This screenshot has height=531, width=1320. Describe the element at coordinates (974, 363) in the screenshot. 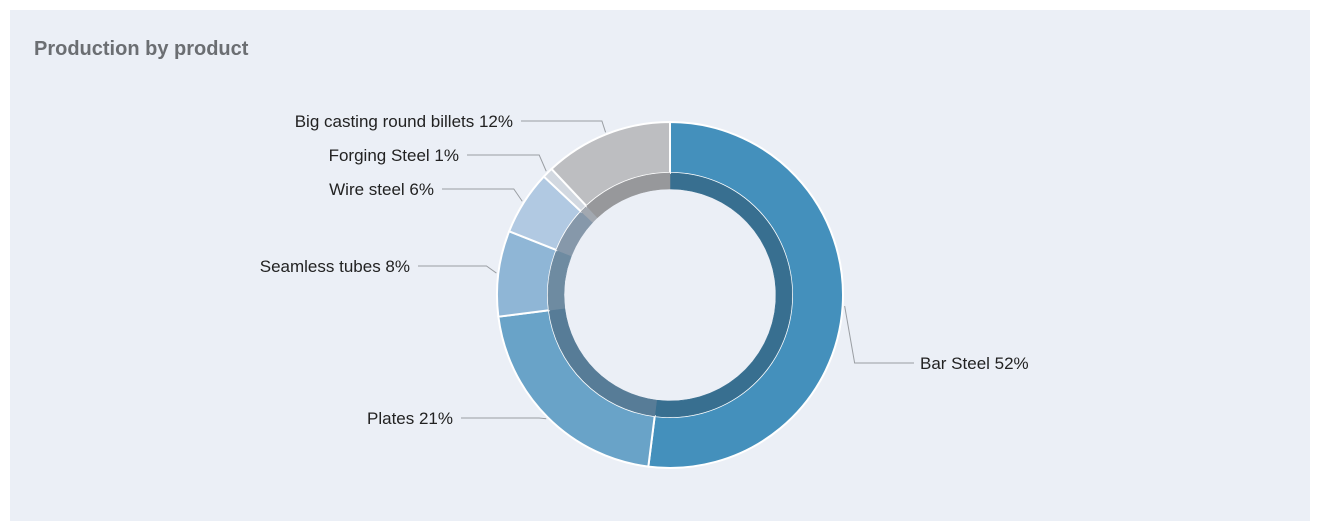

I see `slice-label-bar: Bar Steel 52%` at that location.